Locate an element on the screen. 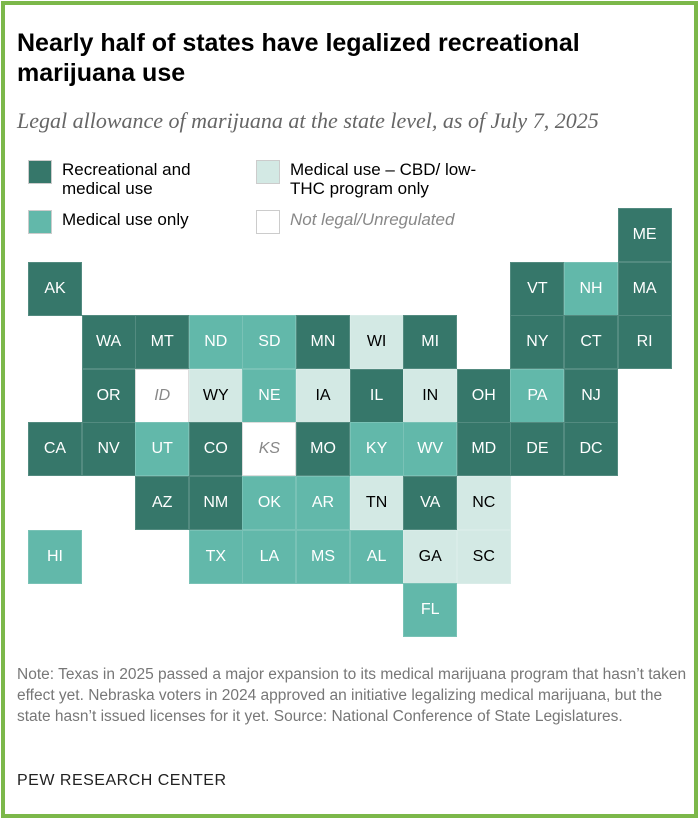  brand-logo-text: PEW RESEARCH CENTER is located at coordinates (122, 780).